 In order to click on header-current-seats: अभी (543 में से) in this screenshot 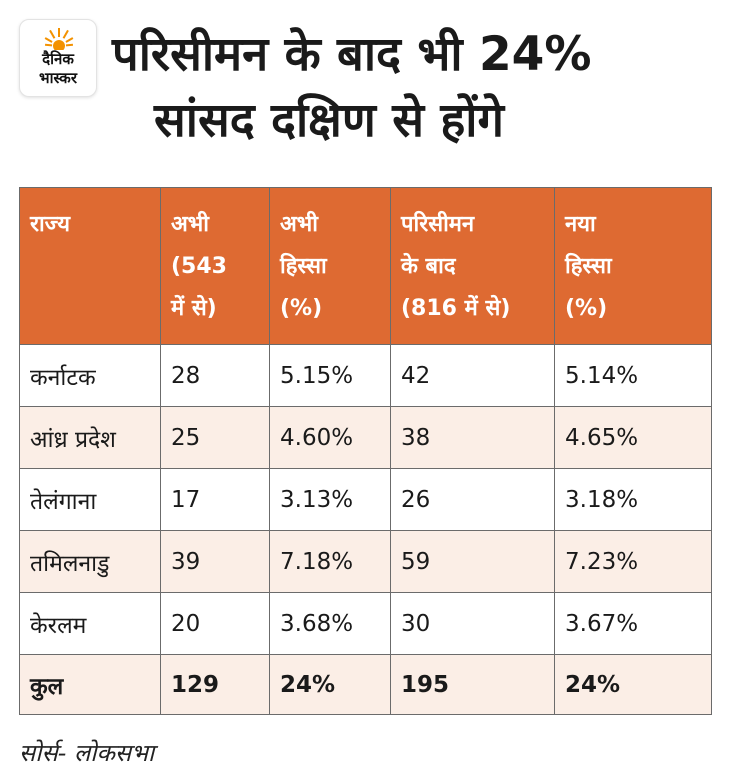, I will do `click(215, 266)`.